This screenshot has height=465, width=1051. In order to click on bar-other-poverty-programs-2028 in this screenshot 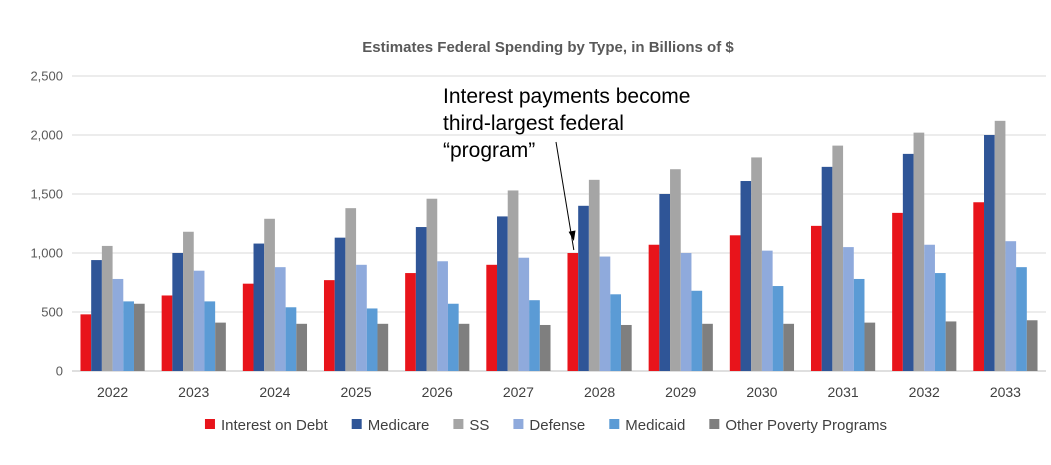, I will do `click(626, 347)`.